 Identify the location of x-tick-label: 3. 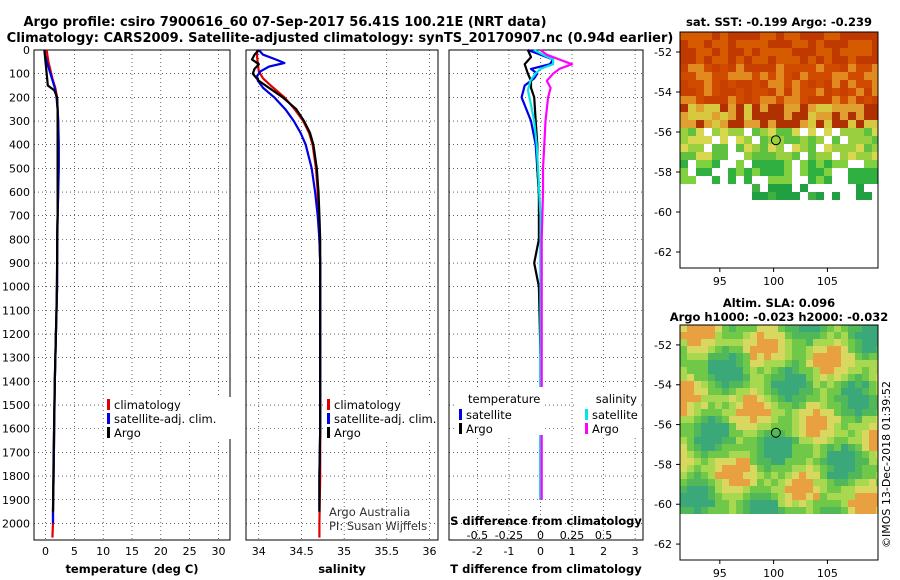
(635, 551).